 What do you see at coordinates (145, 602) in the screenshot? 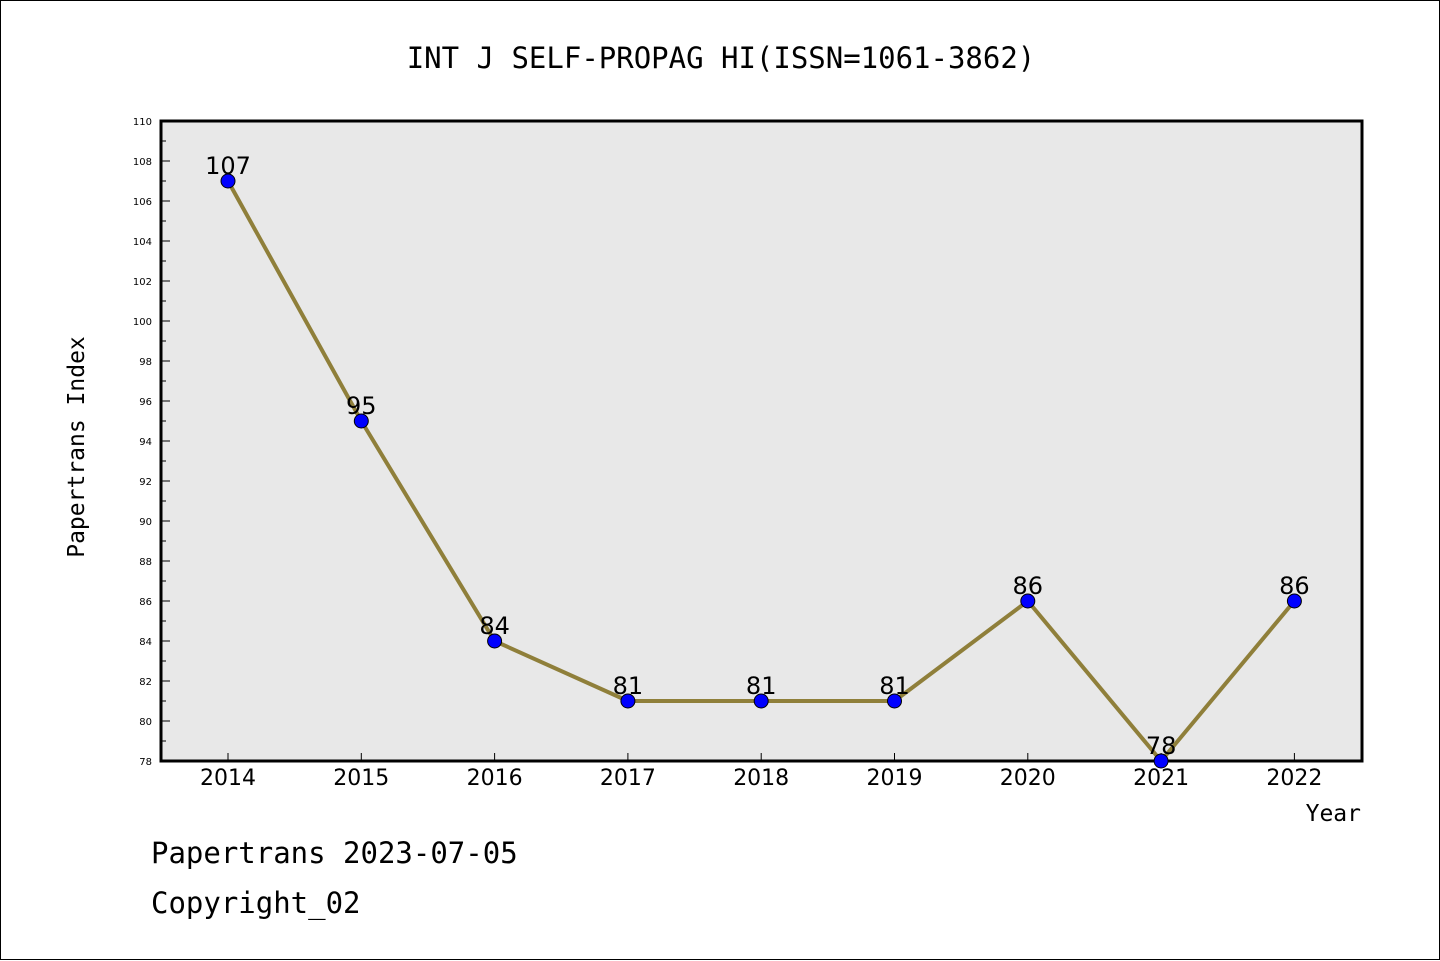
I see `y-tick-label: 86` at bounding box center [145, 602].